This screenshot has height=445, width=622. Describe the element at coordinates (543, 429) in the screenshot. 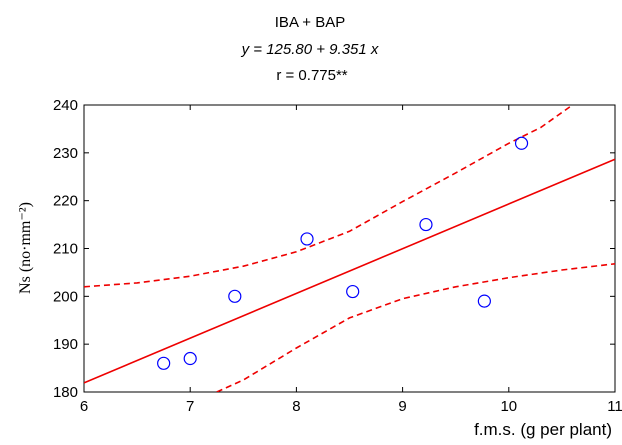

I see `x-axis-label: f.m.s. (g per plant)` at that location.